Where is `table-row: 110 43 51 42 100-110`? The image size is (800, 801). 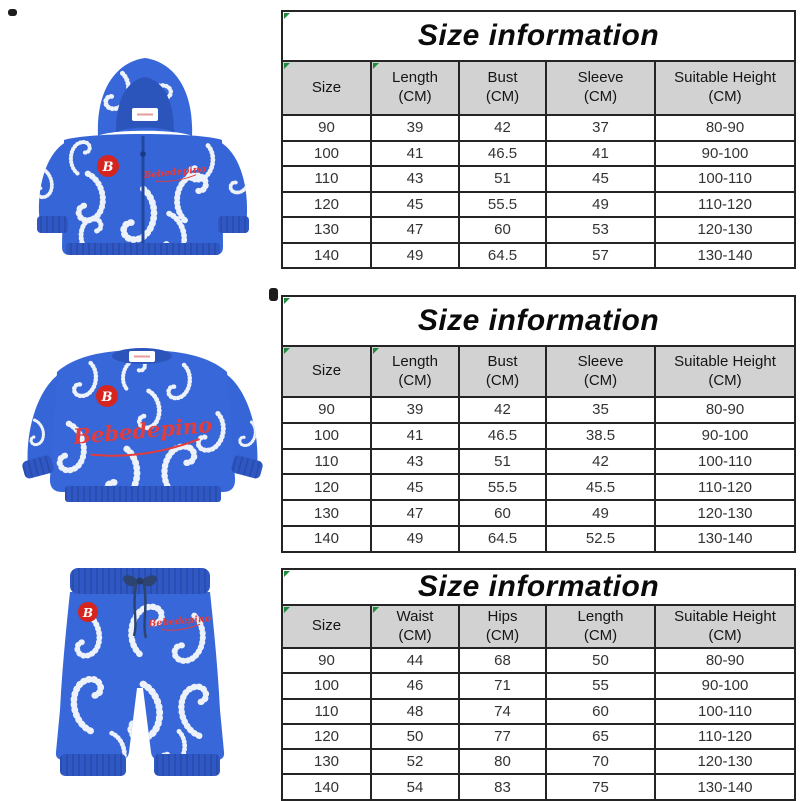
table-row: 110 43 51 42 100-110 is located at coordinates (538, 461).